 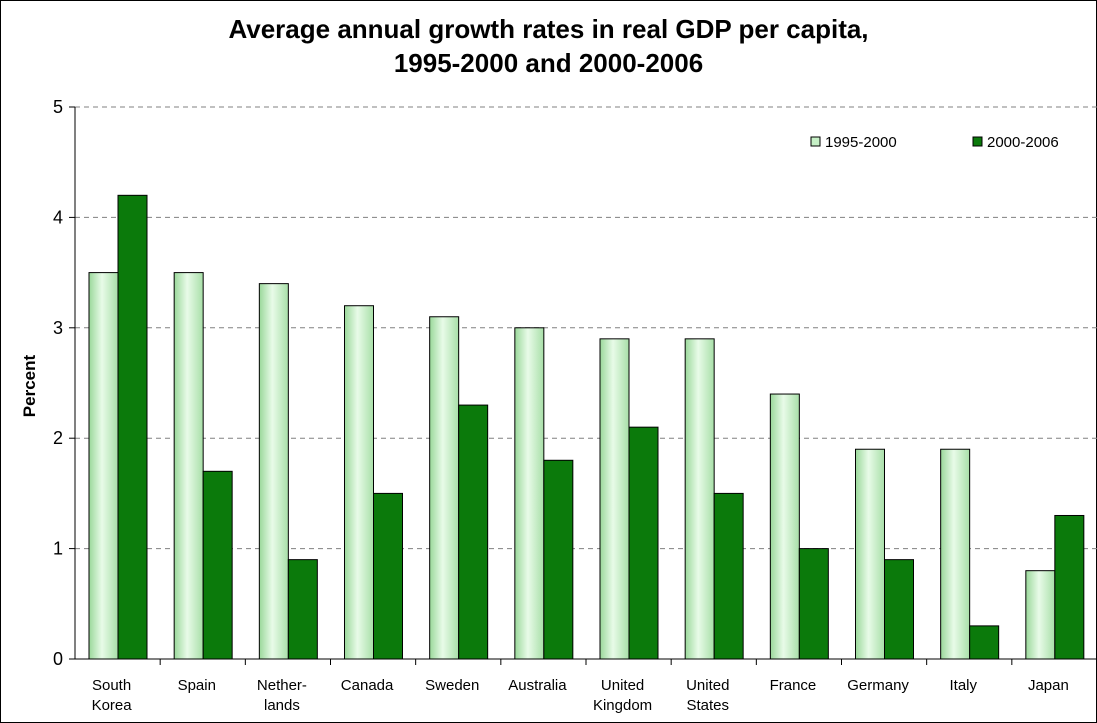 What do you see at coordinates (622, 695) in the screenshot?
I see `category-label: United Kingdom` at bounding box center [622, 695].